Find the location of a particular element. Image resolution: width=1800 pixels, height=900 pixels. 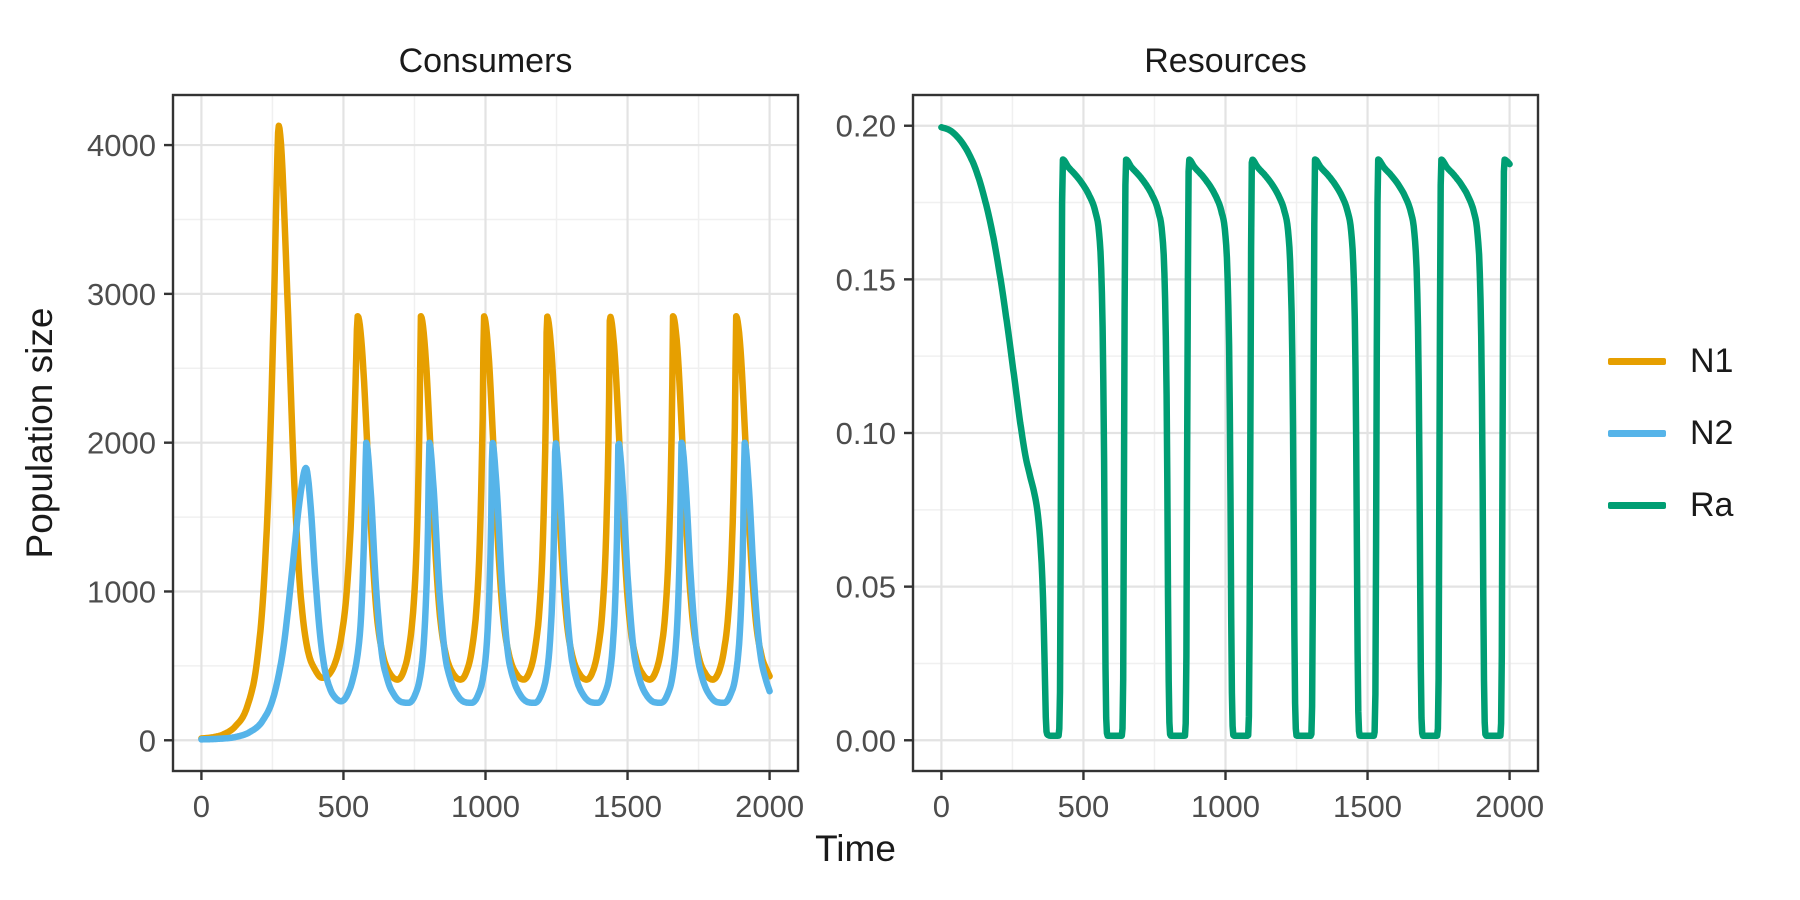

facet-title-resources: Resources is located at coordinates (1225, 61).